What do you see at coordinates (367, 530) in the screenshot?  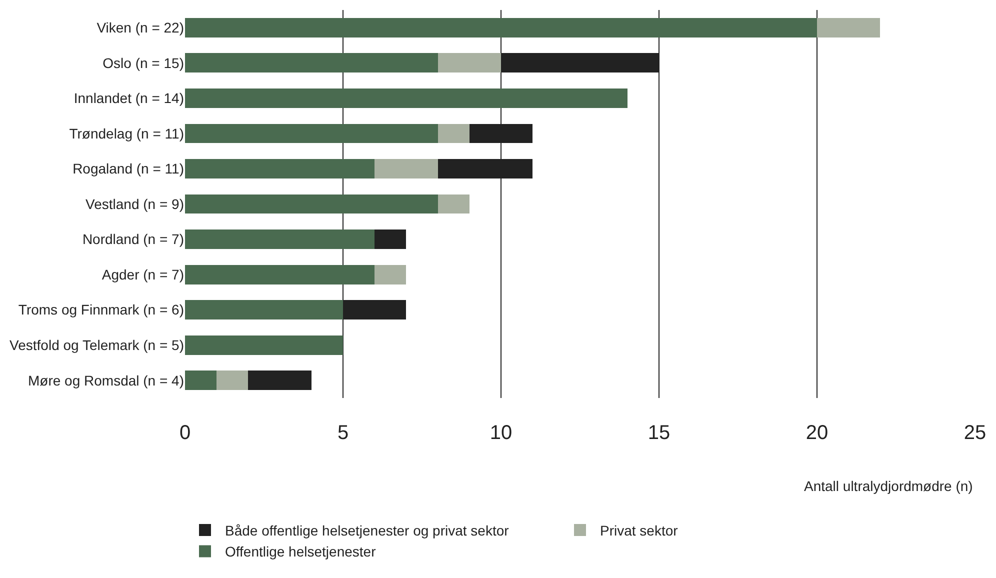 I see `legend-label: Både offentlige helsetjenester og privat sektor` at bounding box center [367, 530].